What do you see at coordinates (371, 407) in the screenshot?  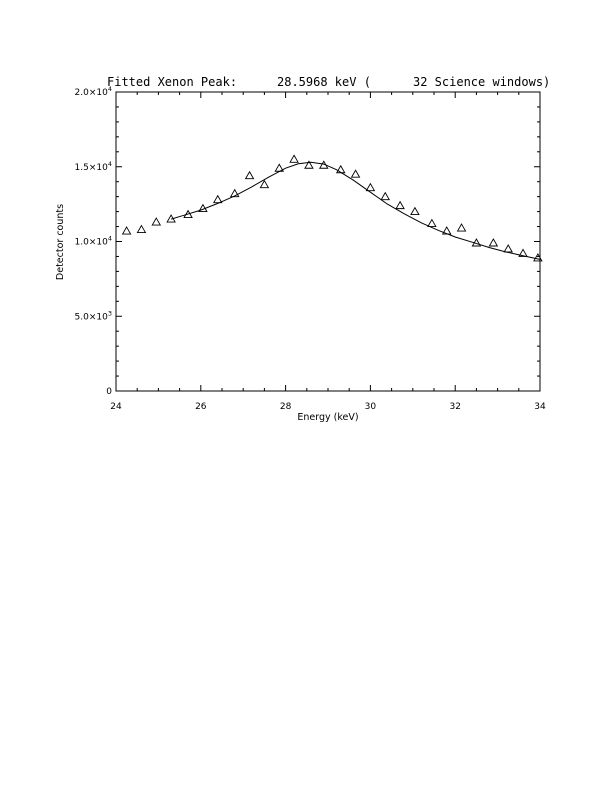 I see `x-tick-label: 30` at bounding box center [371, 407].